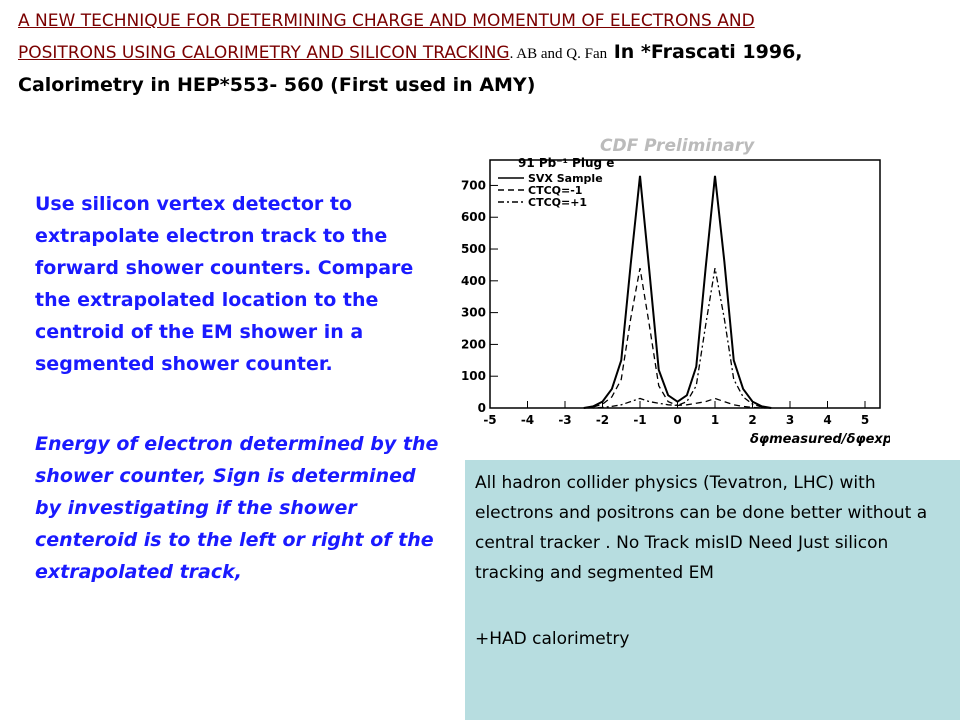 Image resolution: width=960 pixels, height=720 pixels. Describe the element at coordinates (677, 420) in the screenshot. I see `x-tick-label: 0` at that location.